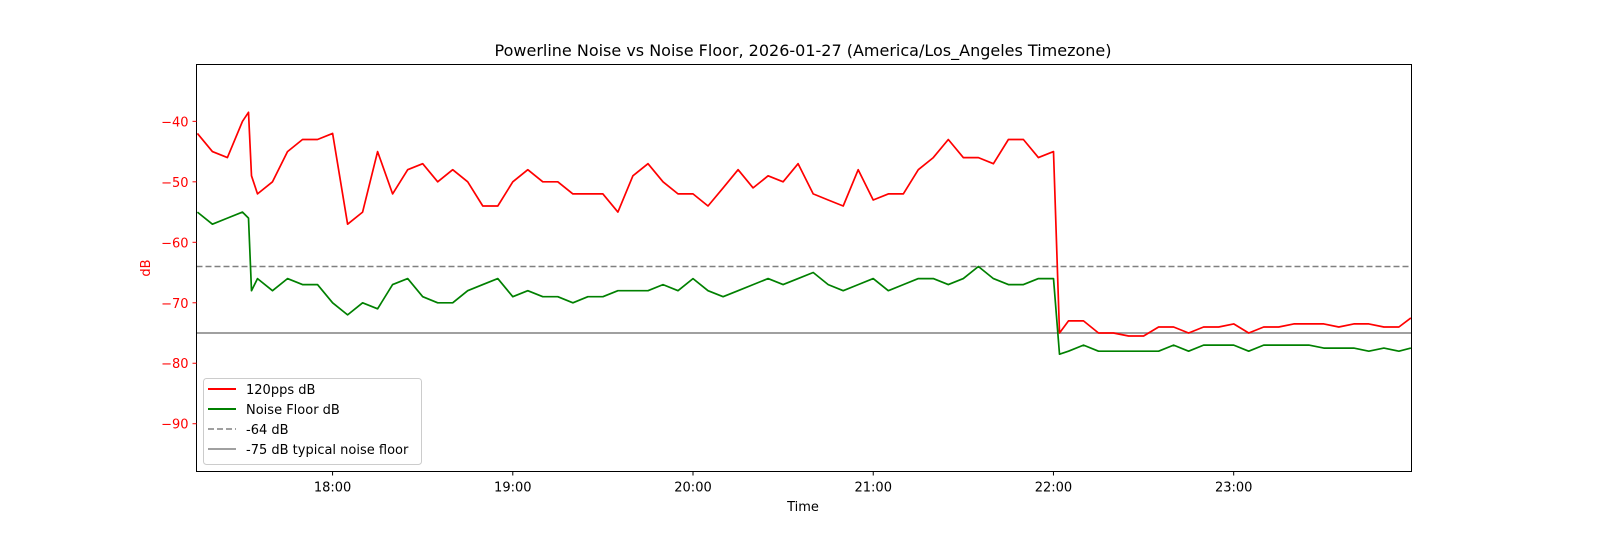 The height and width of the screenshot is (544, 1600). What do you see at coordinates (327, 450) in the screenshot?
I see `legend-label: -75 dB typical noise floor` at bounding box center [327, 450].